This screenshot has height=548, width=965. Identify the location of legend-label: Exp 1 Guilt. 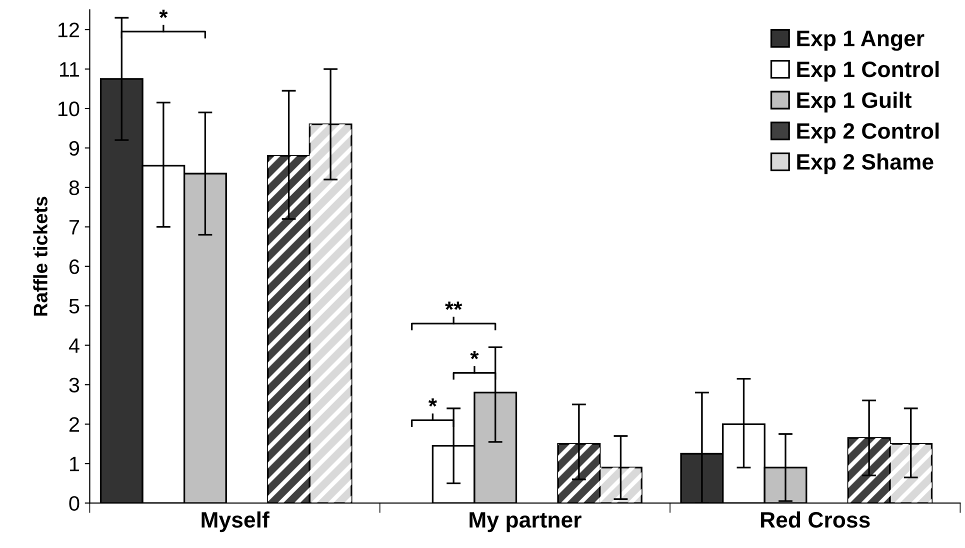
(854, 102).